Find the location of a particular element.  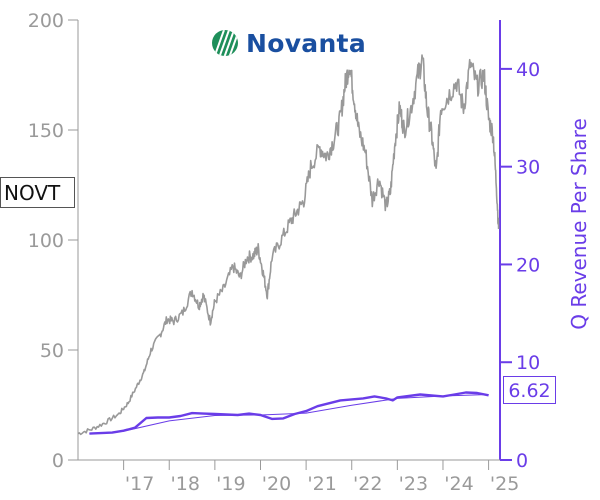

right-axis-label: Q Revenue Per Share is located at coordinates (579, 224).